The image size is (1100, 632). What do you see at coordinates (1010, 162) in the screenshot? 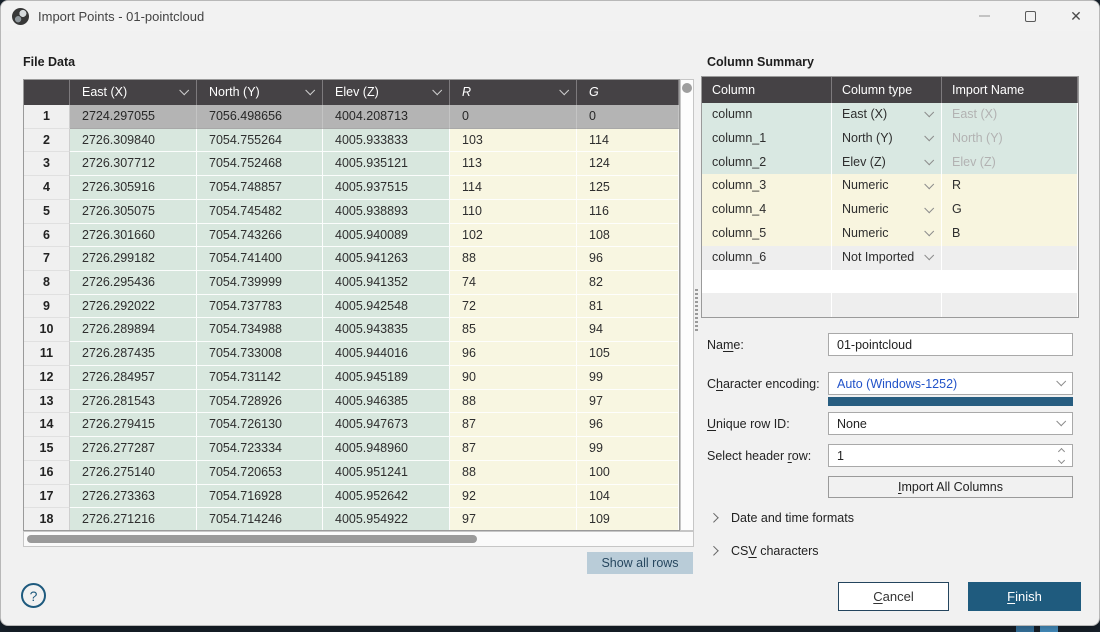
I see `import-name-cell: Elev (Z)` at bounding box center [1010, 162].